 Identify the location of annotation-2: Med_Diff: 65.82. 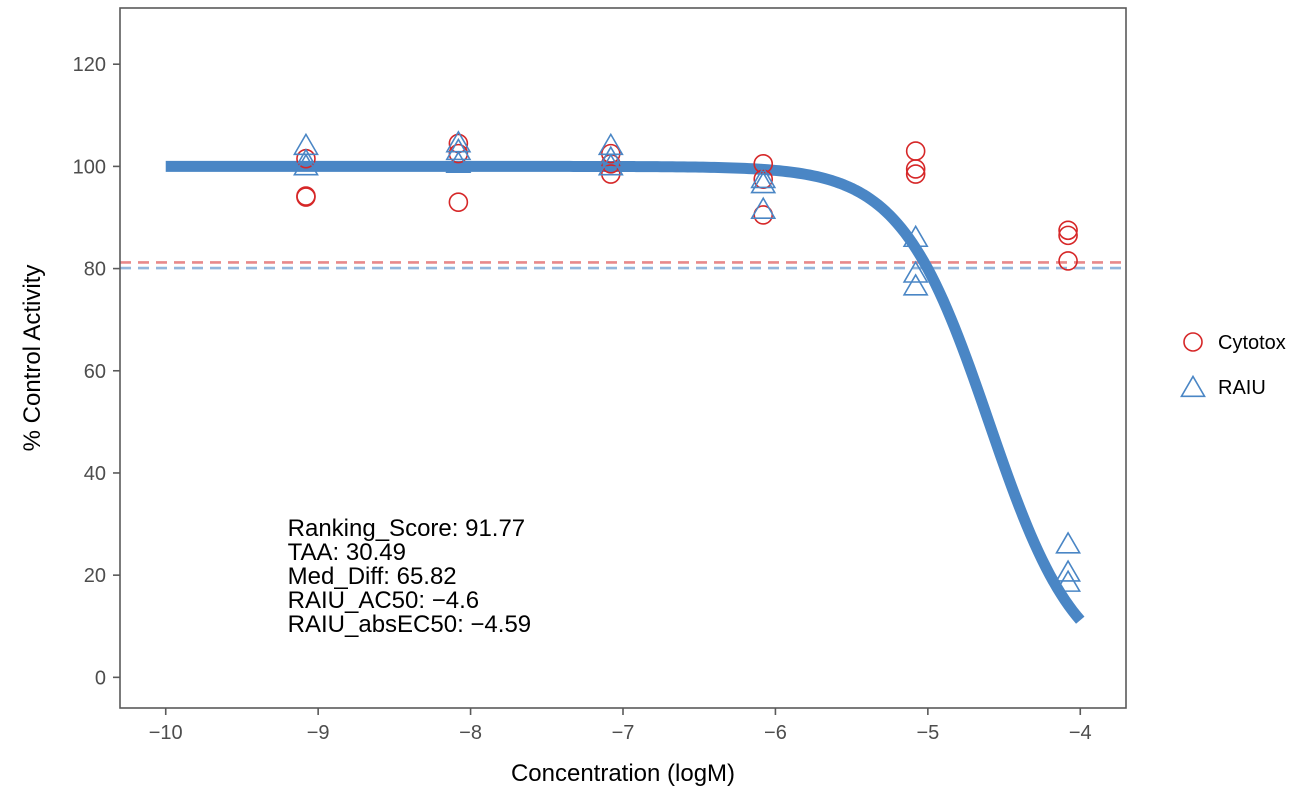
(372, 576).